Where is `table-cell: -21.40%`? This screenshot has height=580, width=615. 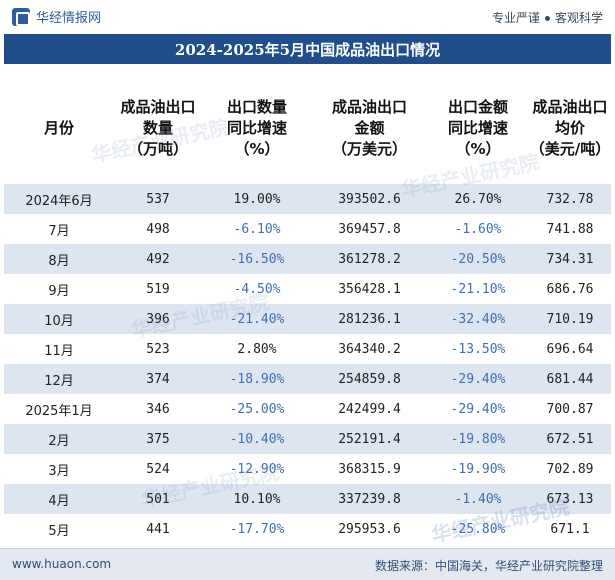 table-cell: -21.40% is located at coordinates (257, 319).